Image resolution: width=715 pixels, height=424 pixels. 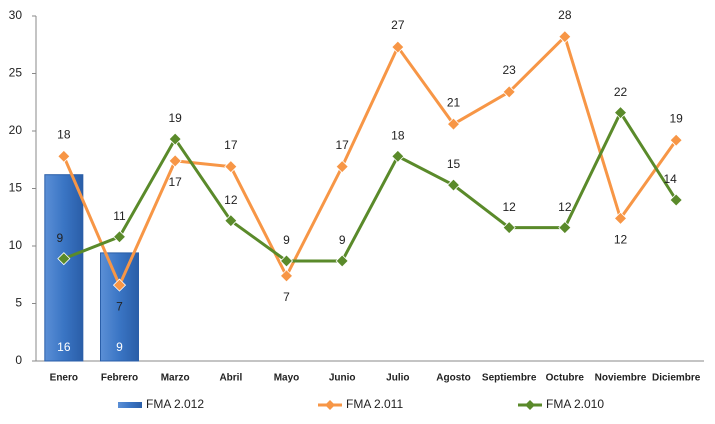 What do you see at coordinates (175, 378) in the screenshot?
I see `x-tick-label: Marzo` at bounding box center [175, 378].